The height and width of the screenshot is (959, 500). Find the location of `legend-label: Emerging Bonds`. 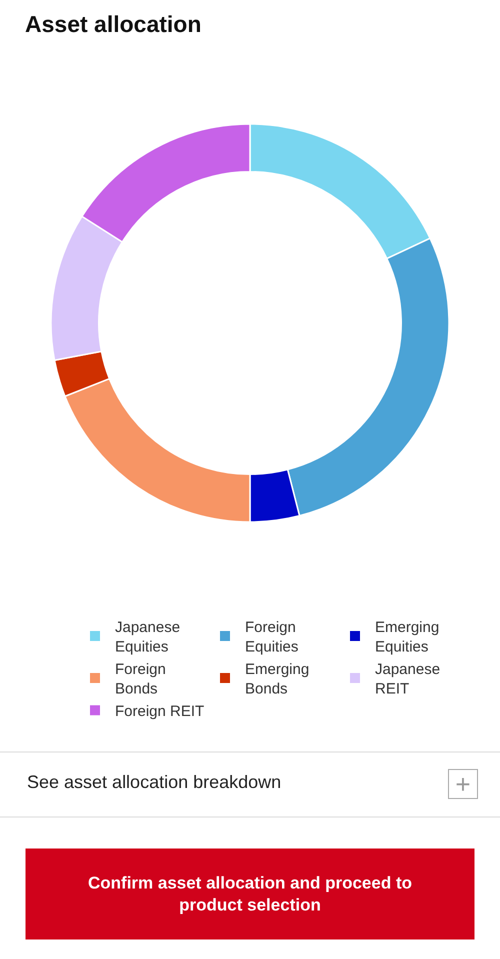

legend-label: Emerging Bonds is located at coordinates (277, 679).